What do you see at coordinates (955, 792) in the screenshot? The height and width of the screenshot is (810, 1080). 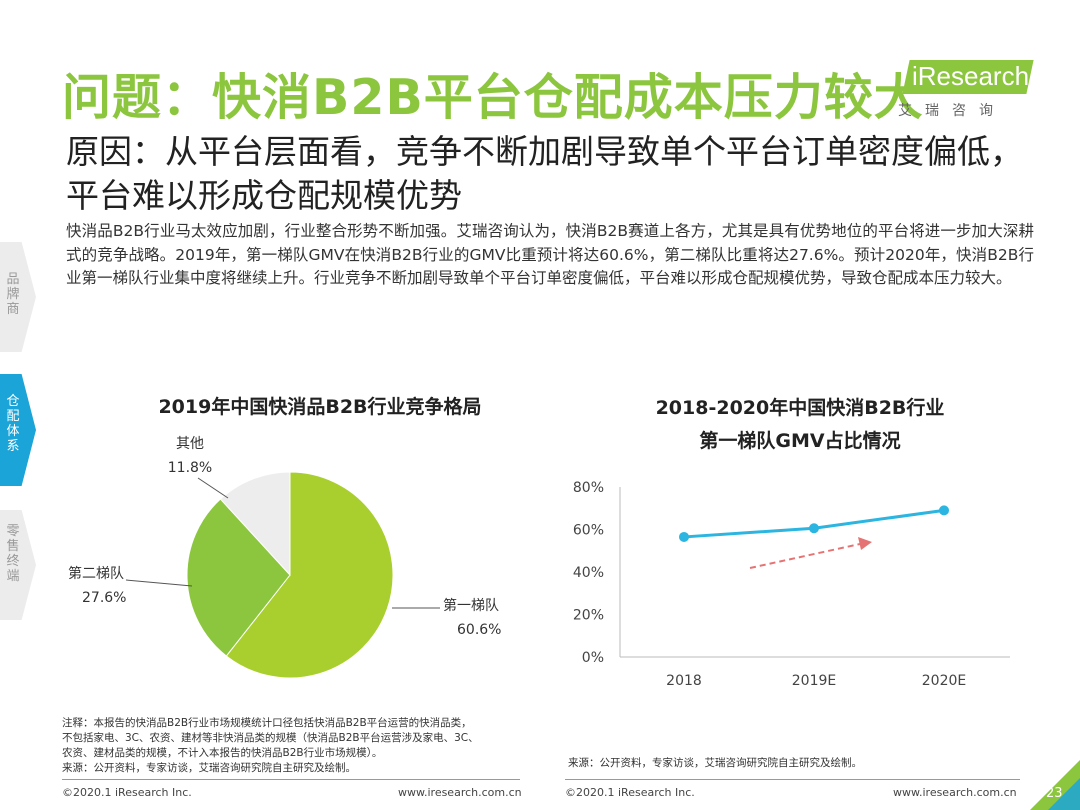 I see `footer-url-right: www.iresearch.com.cn` at bounding box center [955, 792].